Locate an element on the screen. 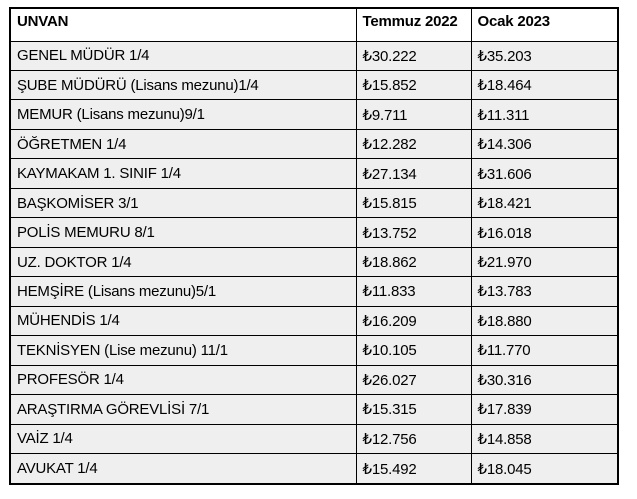 This screenshot has height=499, width=637. cell-unvan: ARAŞTIRMA GÖREVLİSİ 7/1 is located at coordinates (183, 409).